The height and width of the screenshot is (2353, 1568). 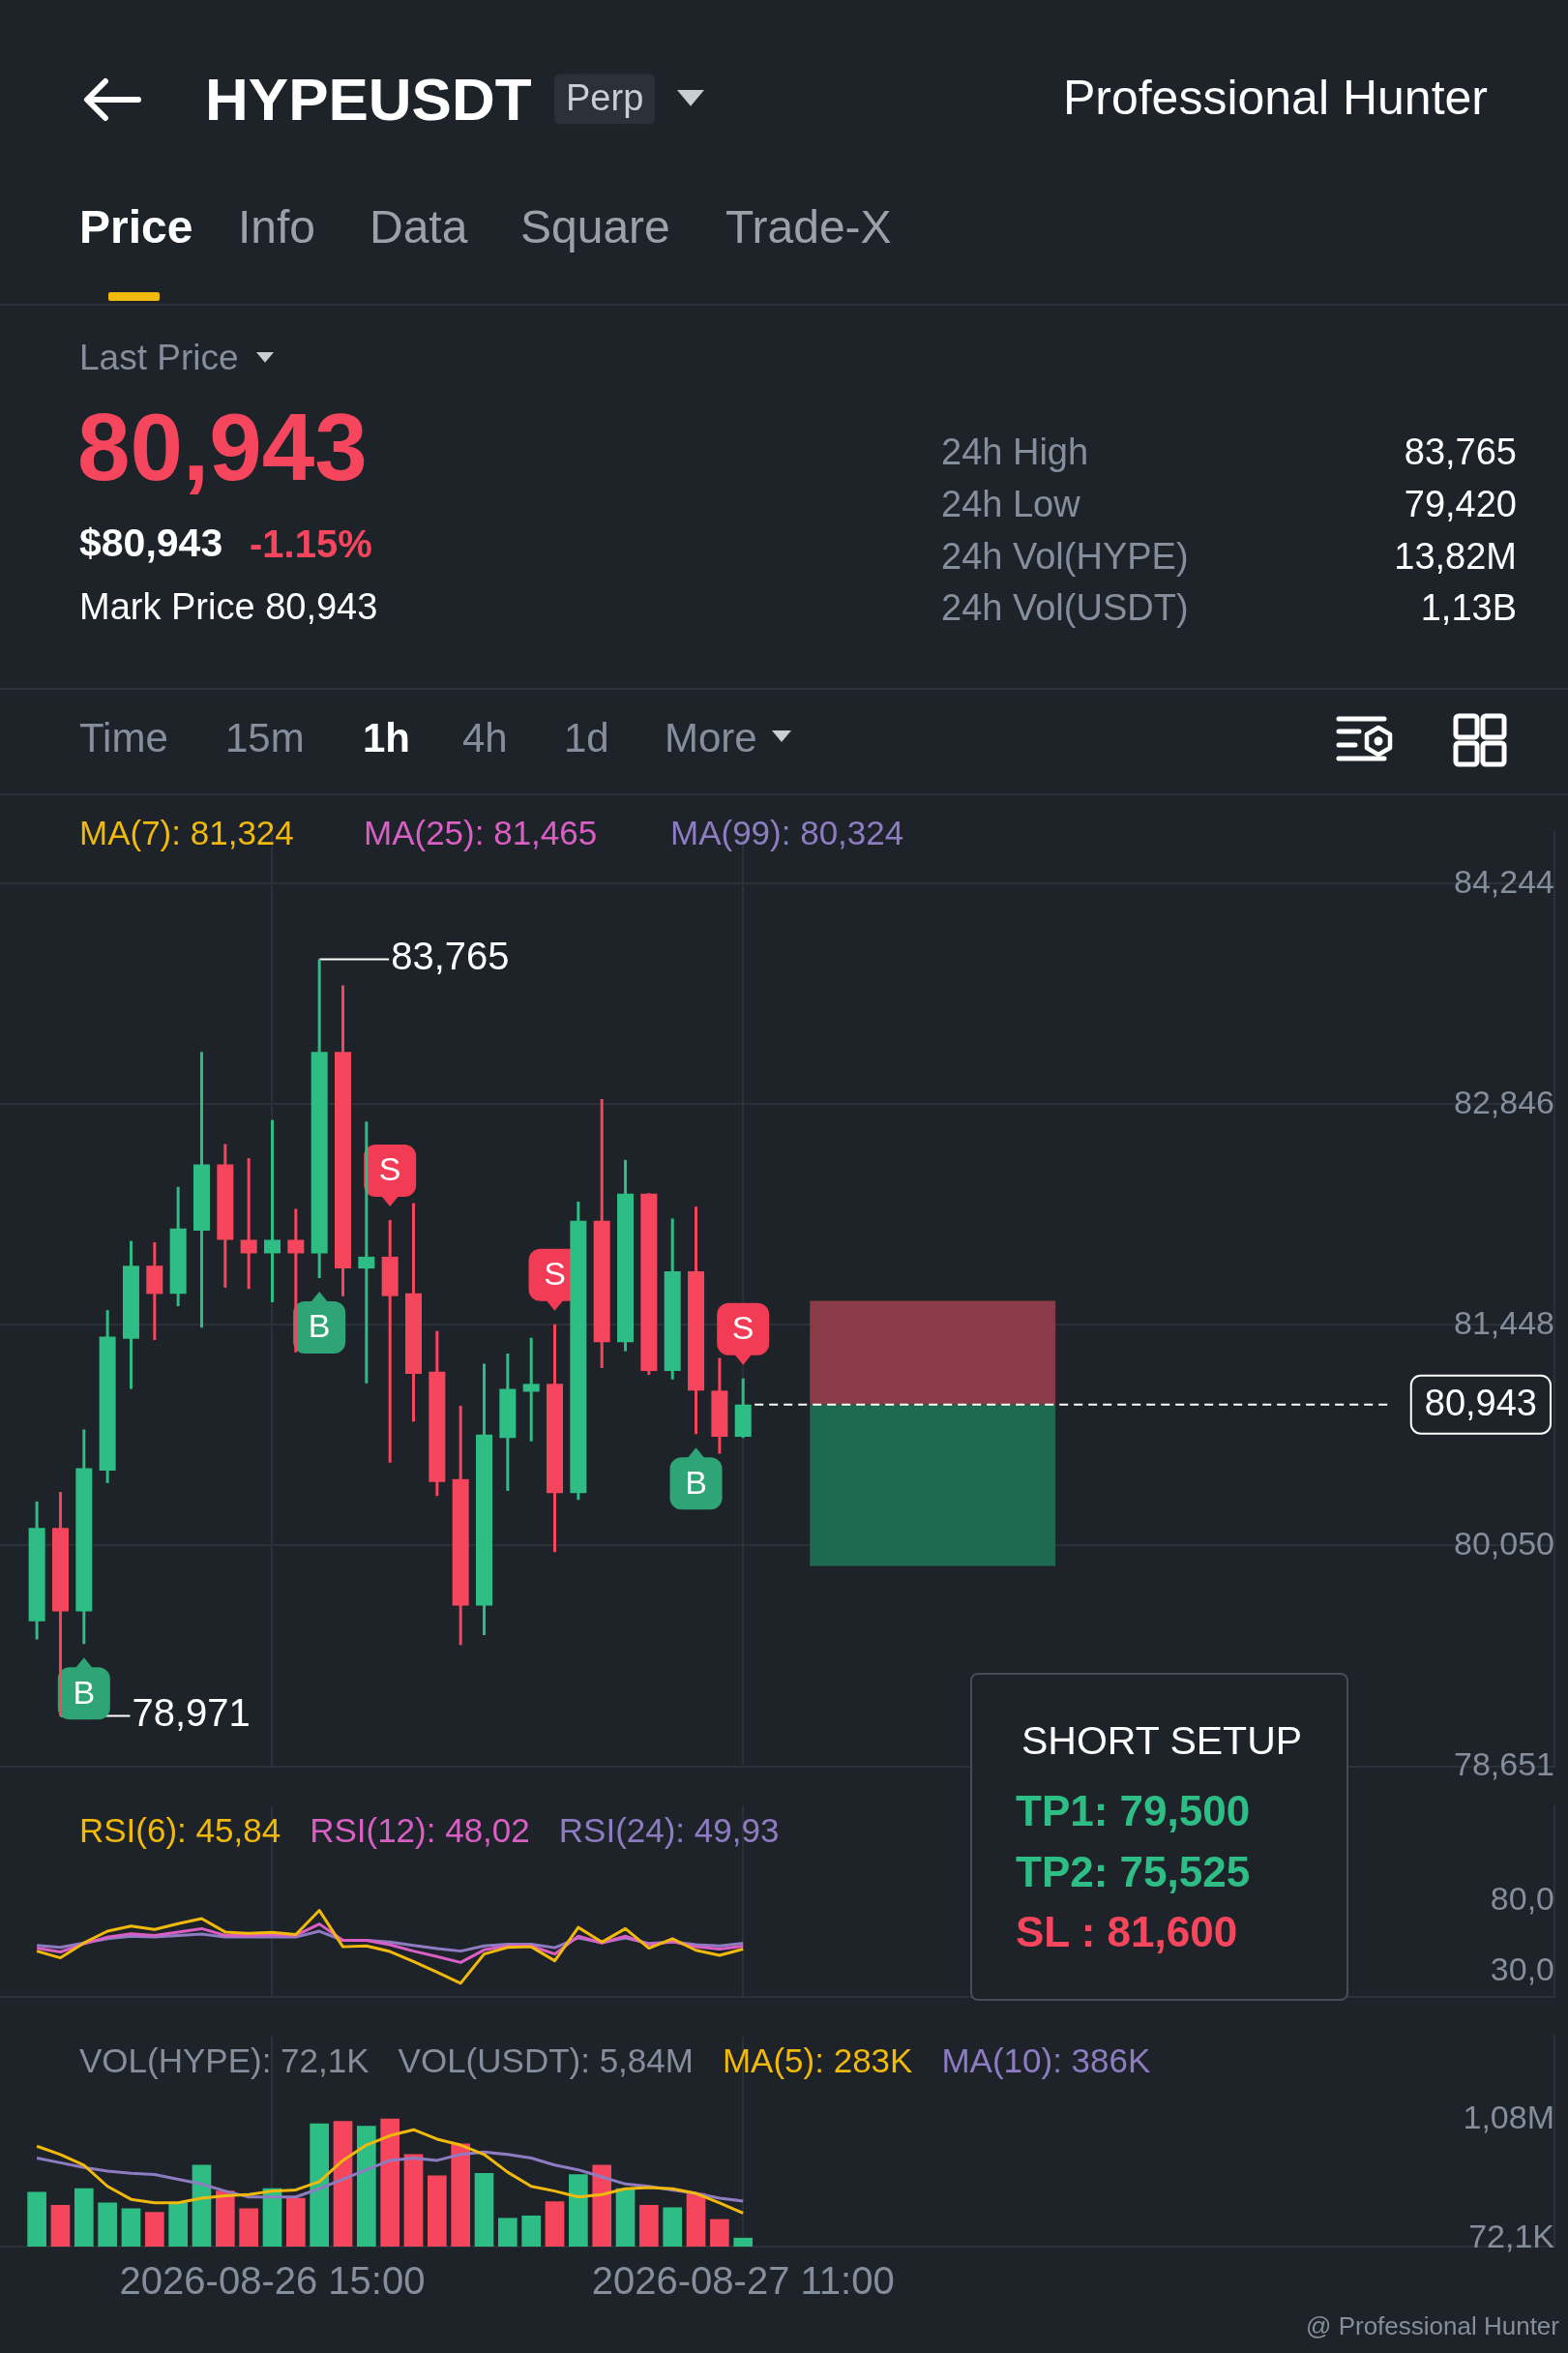 What do you see at coordinates (743, 2281) in the screenshot?
I see `x-tick-label: 2026-08-27 11:00` at bounding box center [743, 2281].